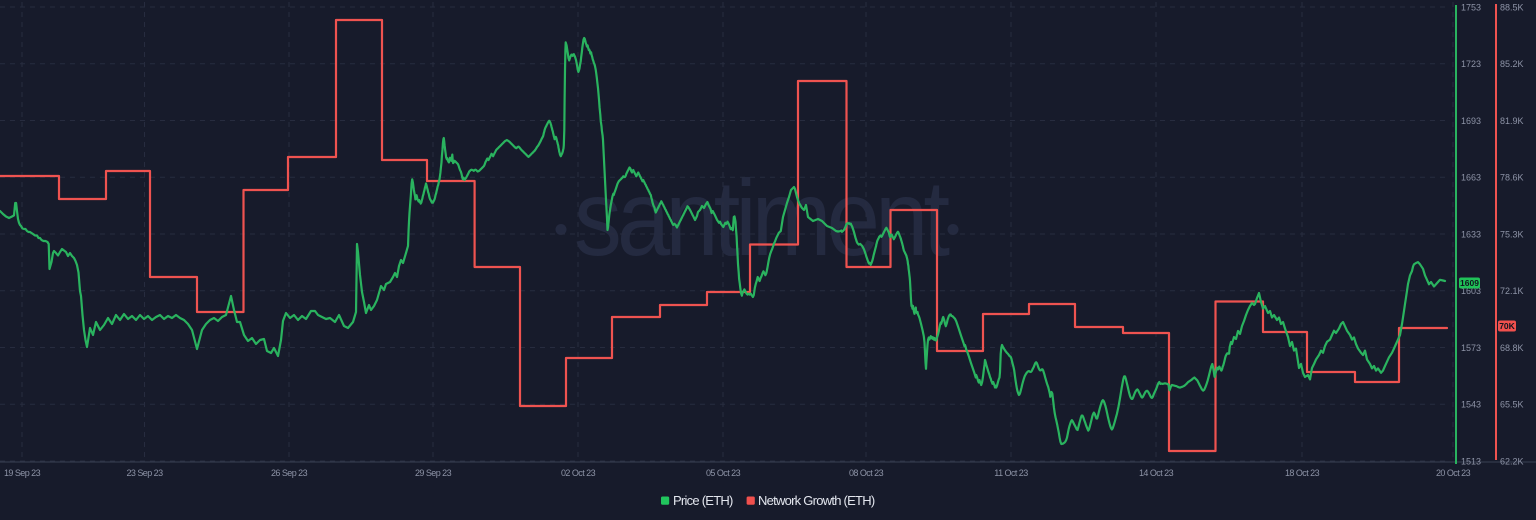  I want to click on svg-text: 78.6K, so click(1512, 178).